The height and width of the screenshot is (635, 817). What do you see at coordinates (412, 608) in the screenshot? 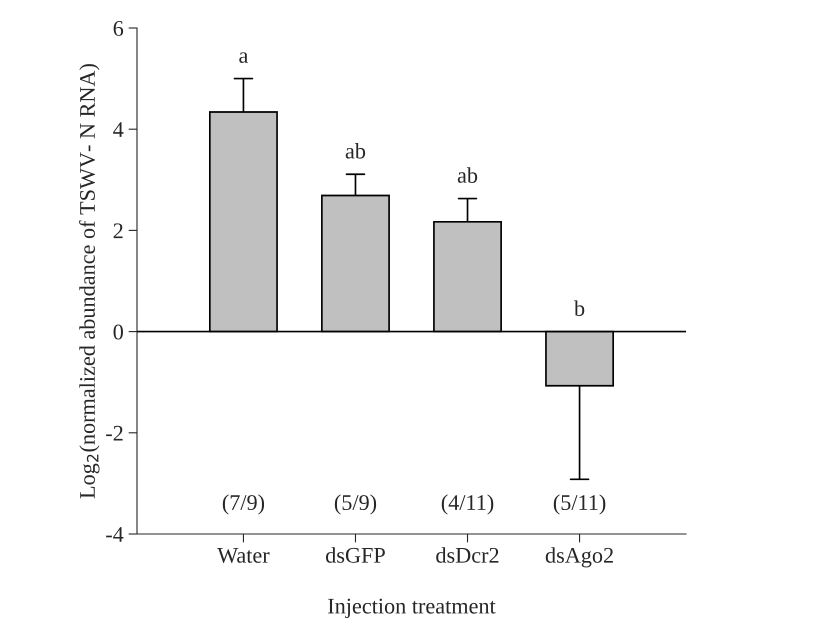
I see `x-axis-title: Injection treatment` at bounding box center [412, 608].